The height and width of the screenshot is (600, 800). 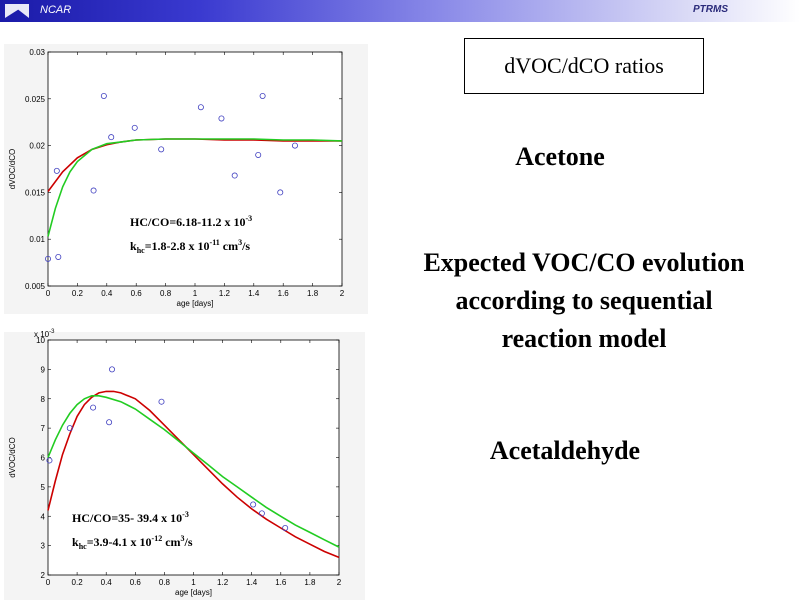 I want to click on annotation-ratio: HC/CO=6.18-11.2 x 10-3, so click(x=191, y=221).